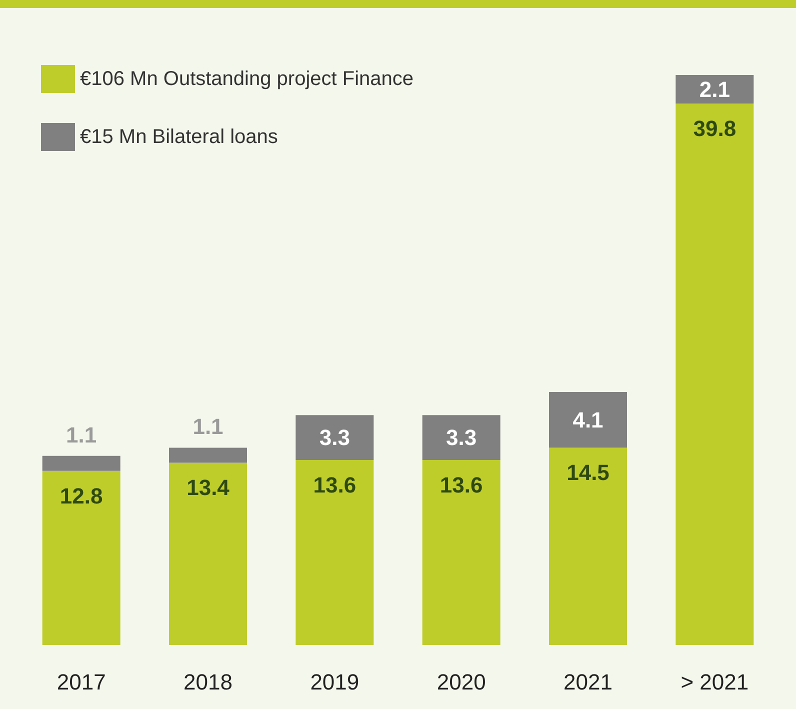 This screenshot has width=796, height=709. Describe the element at coordinates (81, 495) in the screenshot. I see `data-label: 12.8` at that location.